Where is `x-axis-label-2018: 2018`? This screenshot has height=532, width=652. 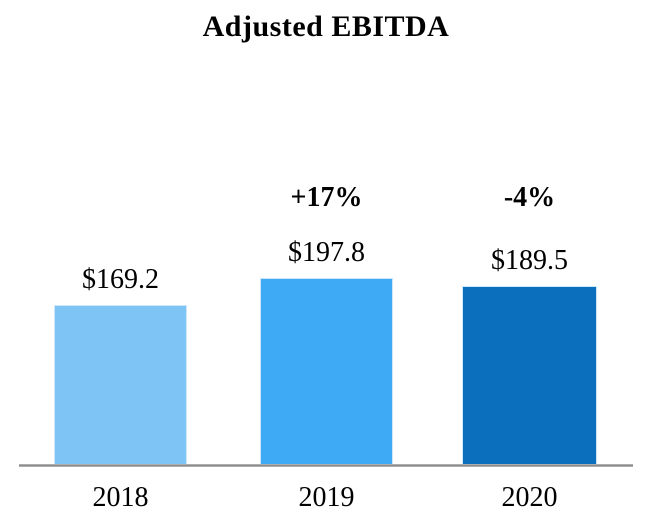 x-axis-label-2018: 2018 is located at coordinates (120, 497).